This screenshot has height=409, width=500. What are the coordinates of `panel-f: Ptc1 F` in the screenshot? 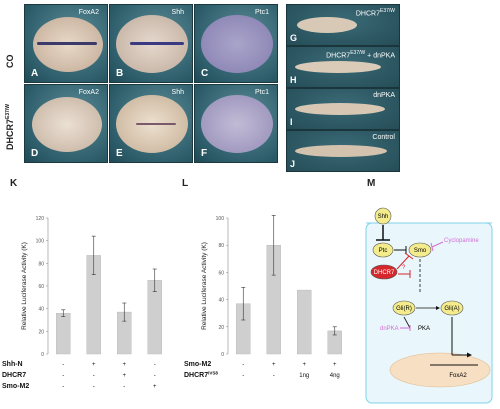 It's located at (236, 123).